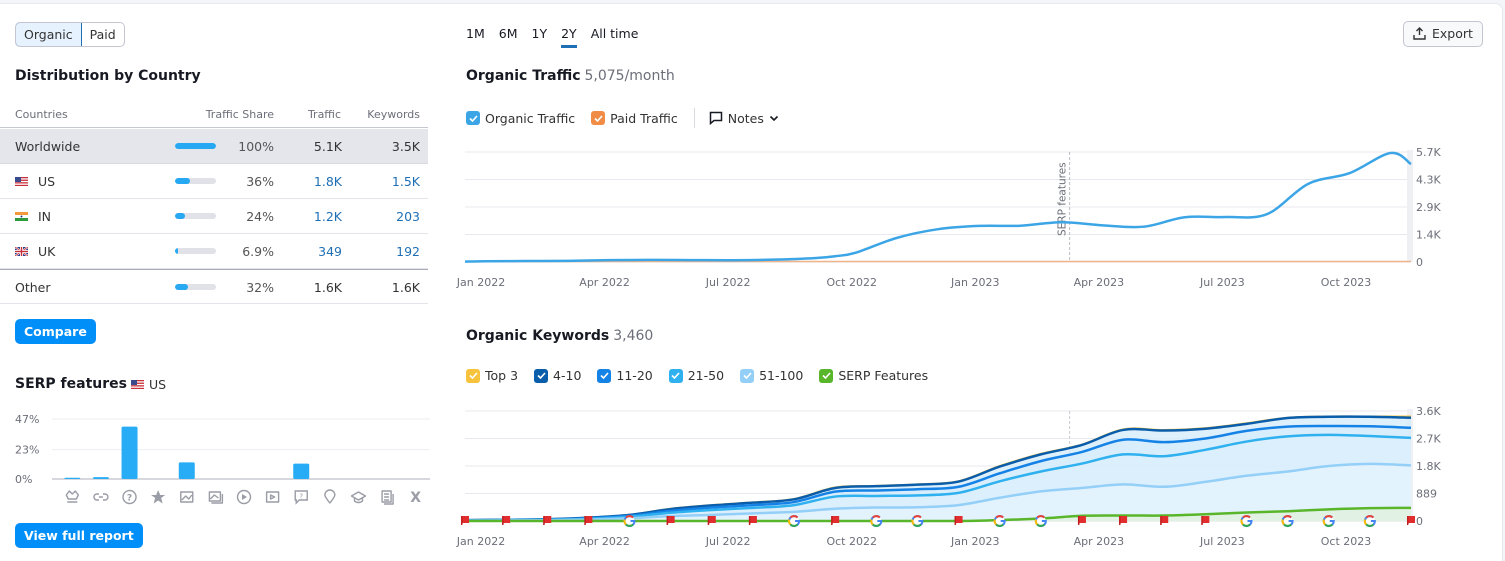 This screenshot has height=561, width=1505. Describe the element at coordinates (851, 282) in the screenshot. I see `x-tick-label: Oct 2022` at that location.